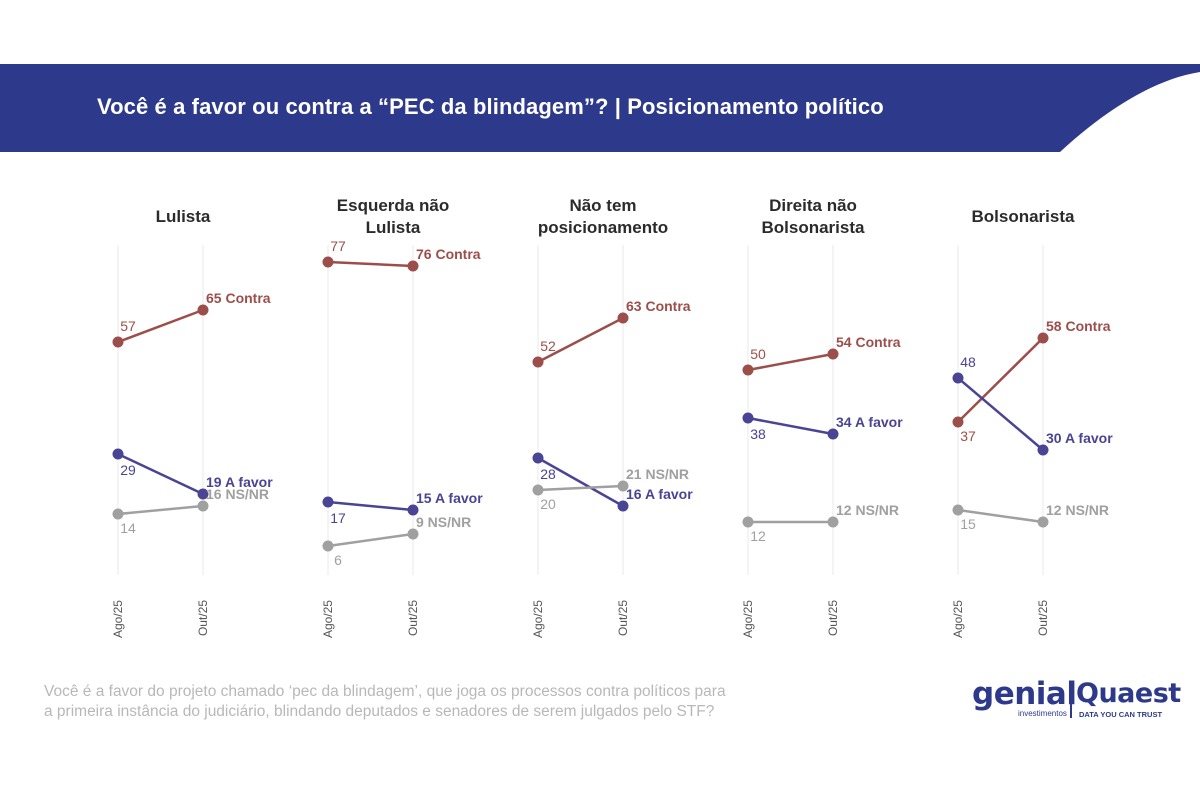 The height and width of the screenshot is (800, 1200). What do you see at coordinates (1000, 414) in the screenshot?
I see `panel-5-a-favor-line` at bounding box center [1000, 414].